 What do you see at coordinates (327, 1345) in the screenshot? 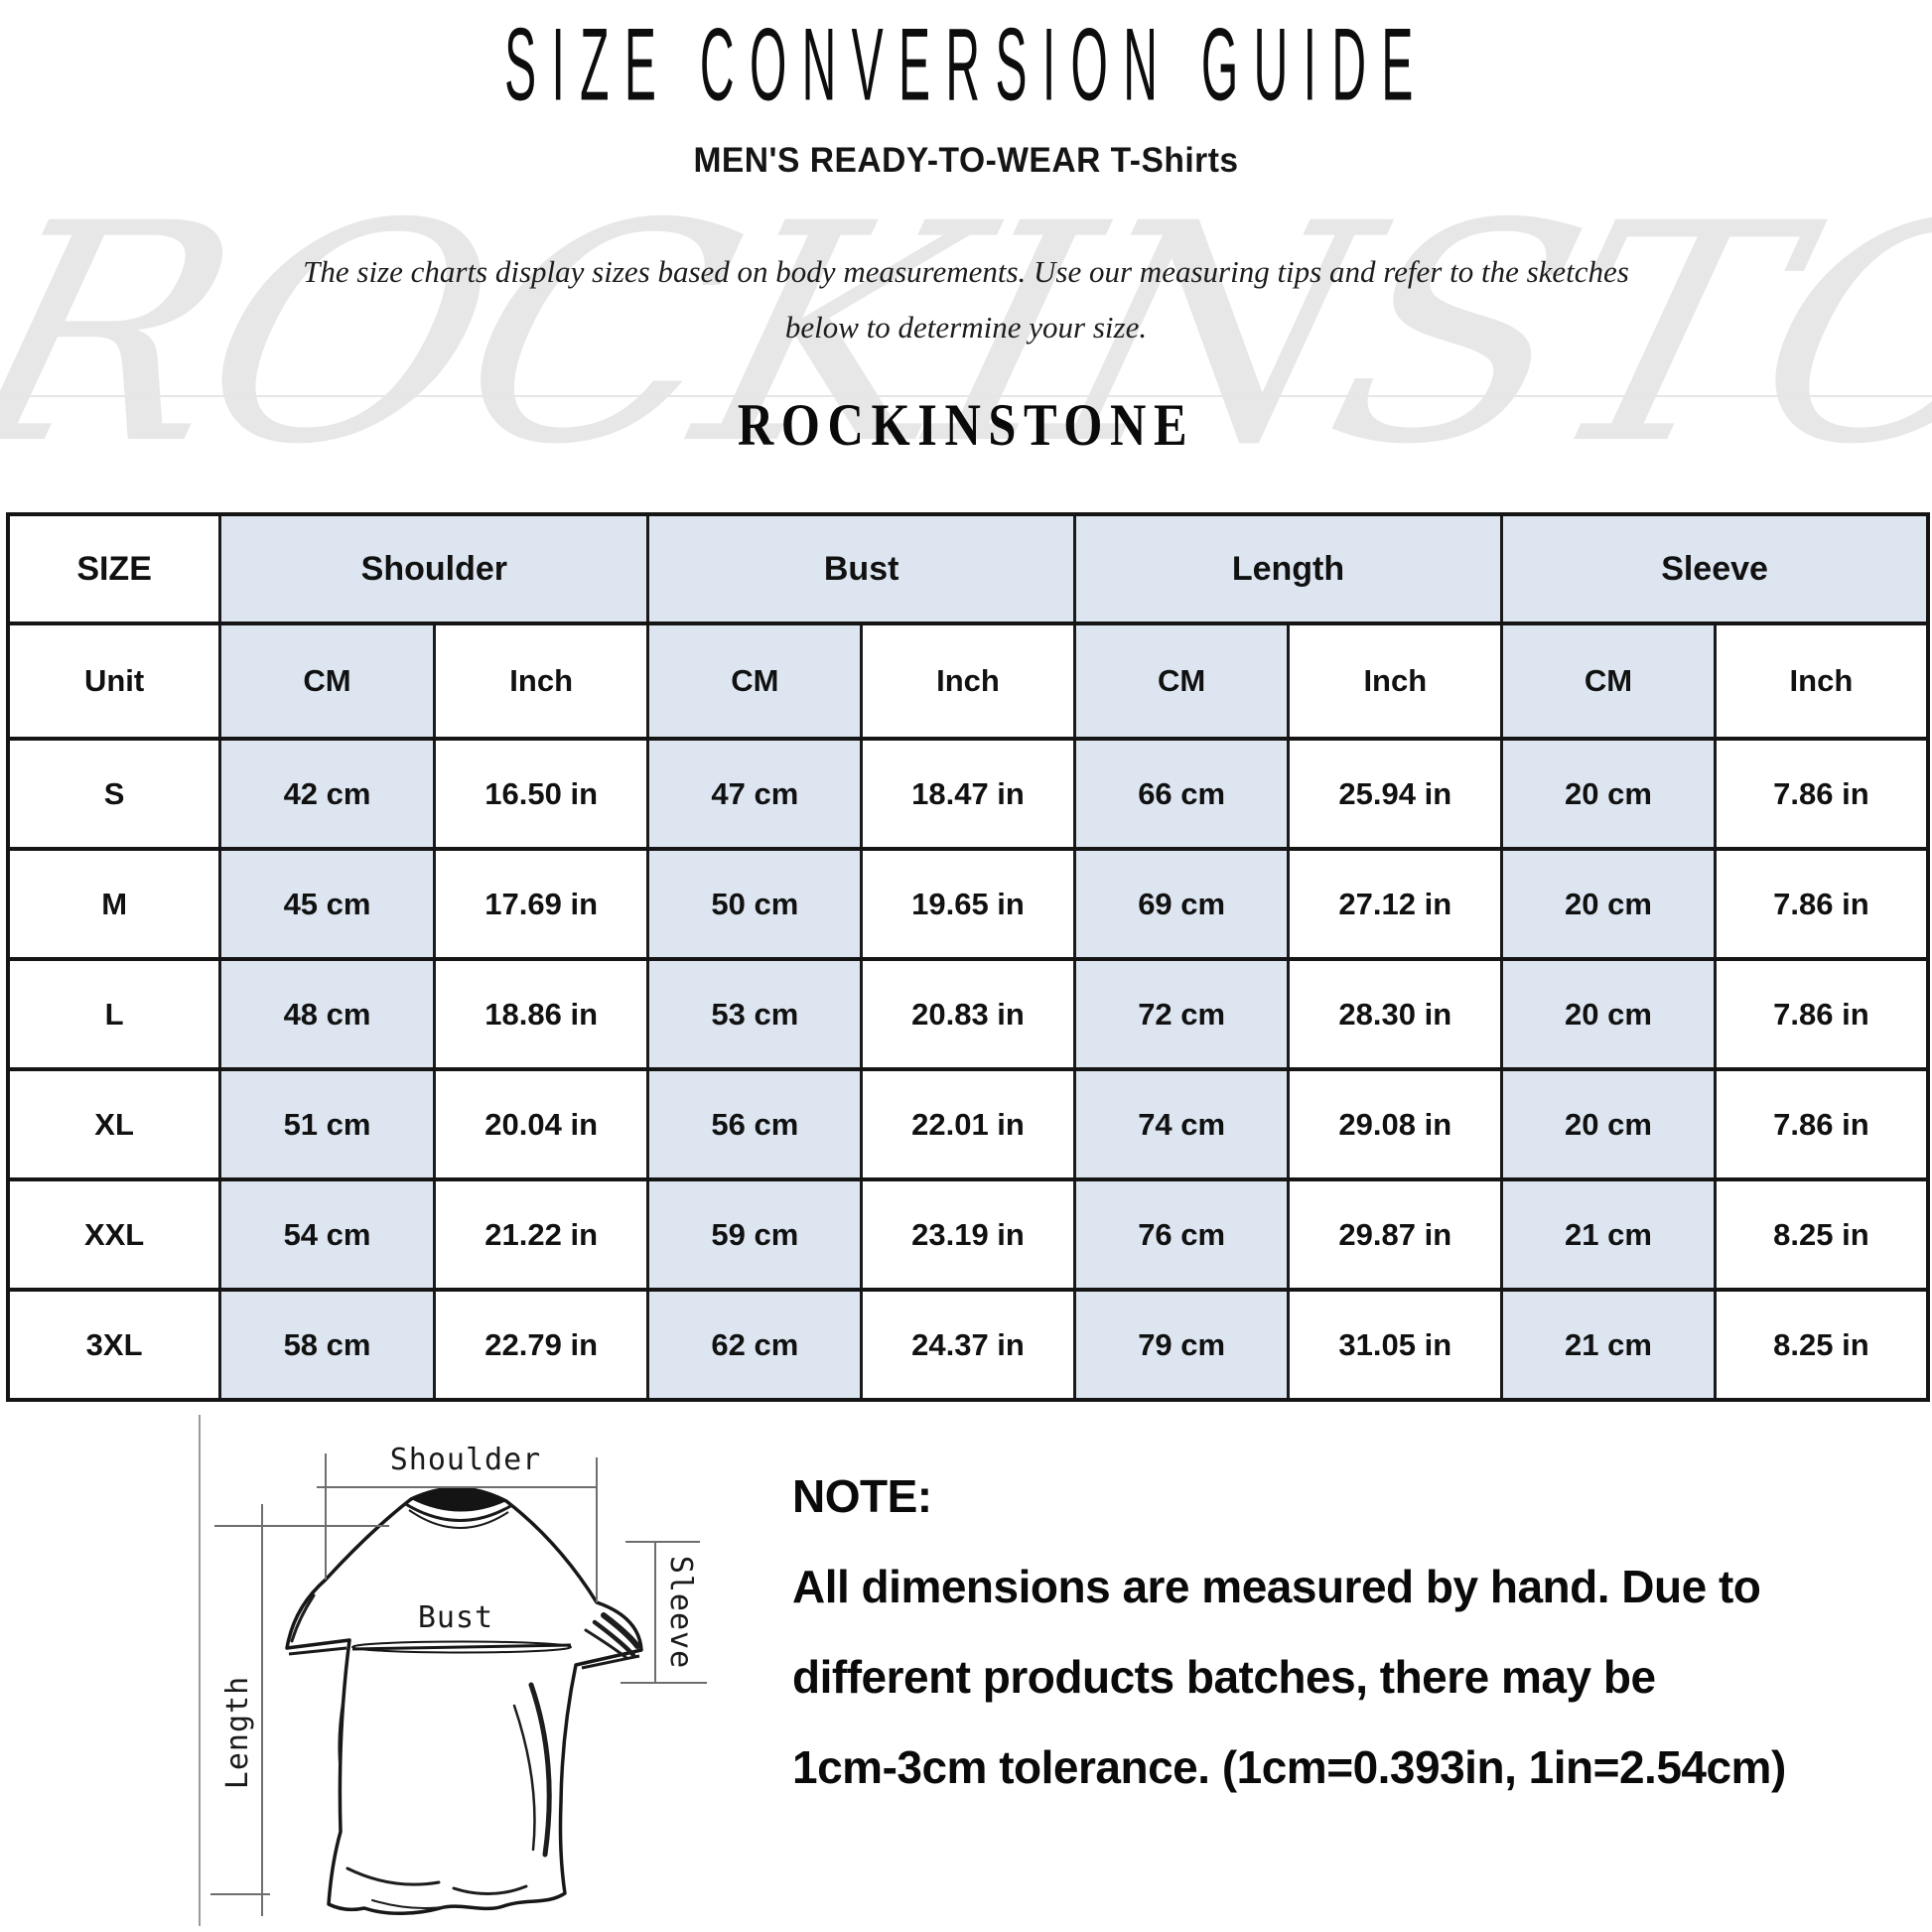
I see `value-cell: 58 cm` at bounding box center [327, 1345].